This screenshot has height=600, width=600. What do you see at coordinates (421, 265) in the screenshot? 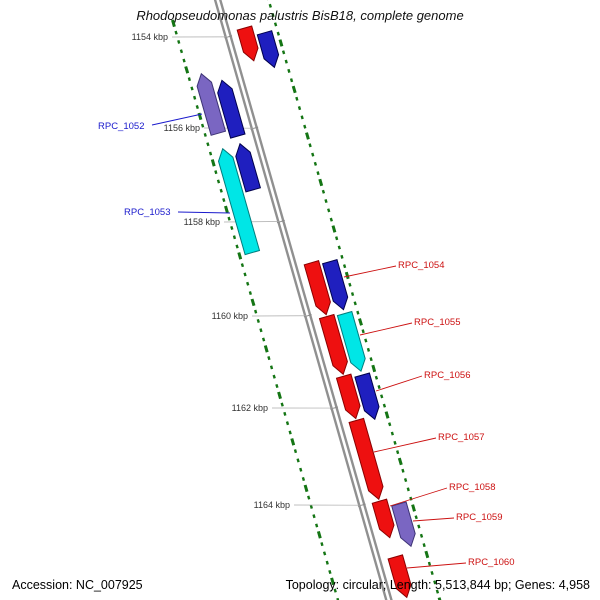
I see `gene-label: RPC_1054` at bounding box center [421, 265].